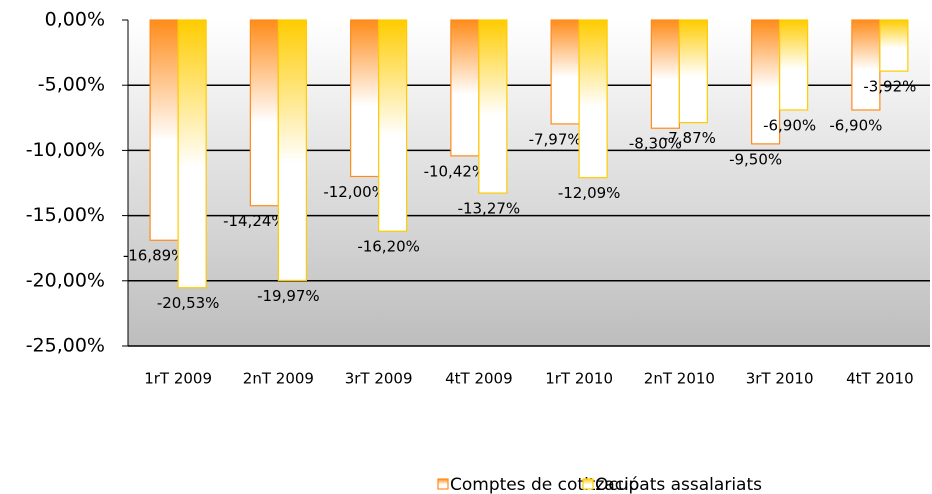 Image resolution: width=932 pixels, height=494 pixels. I want to click on value-label: -14,24%, so click(254, 221).